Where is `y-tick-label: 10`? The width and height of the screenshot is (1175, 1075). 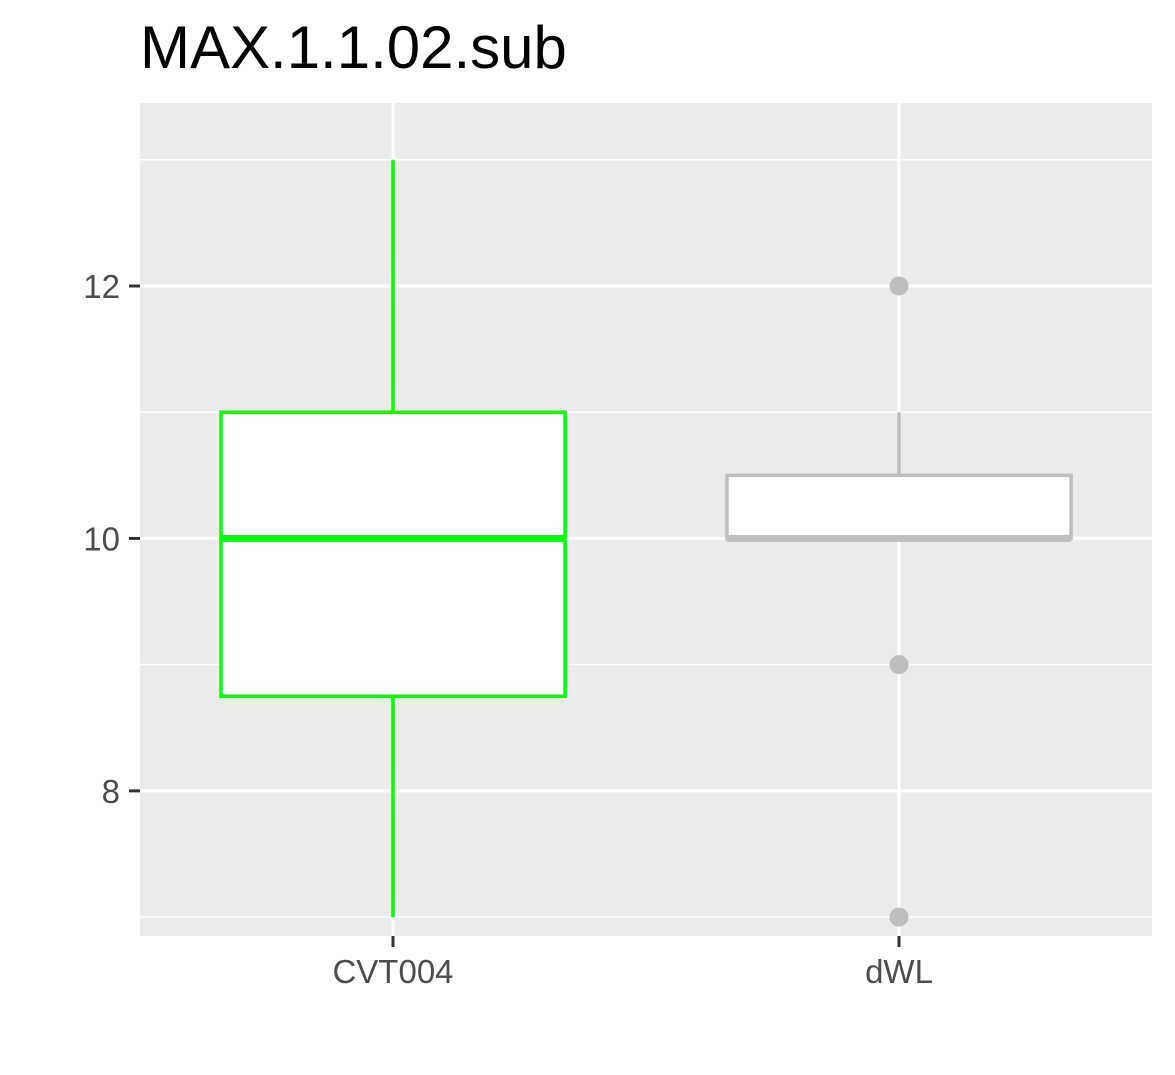
y-tick-label: 10 is located at coordinates (101, 538).